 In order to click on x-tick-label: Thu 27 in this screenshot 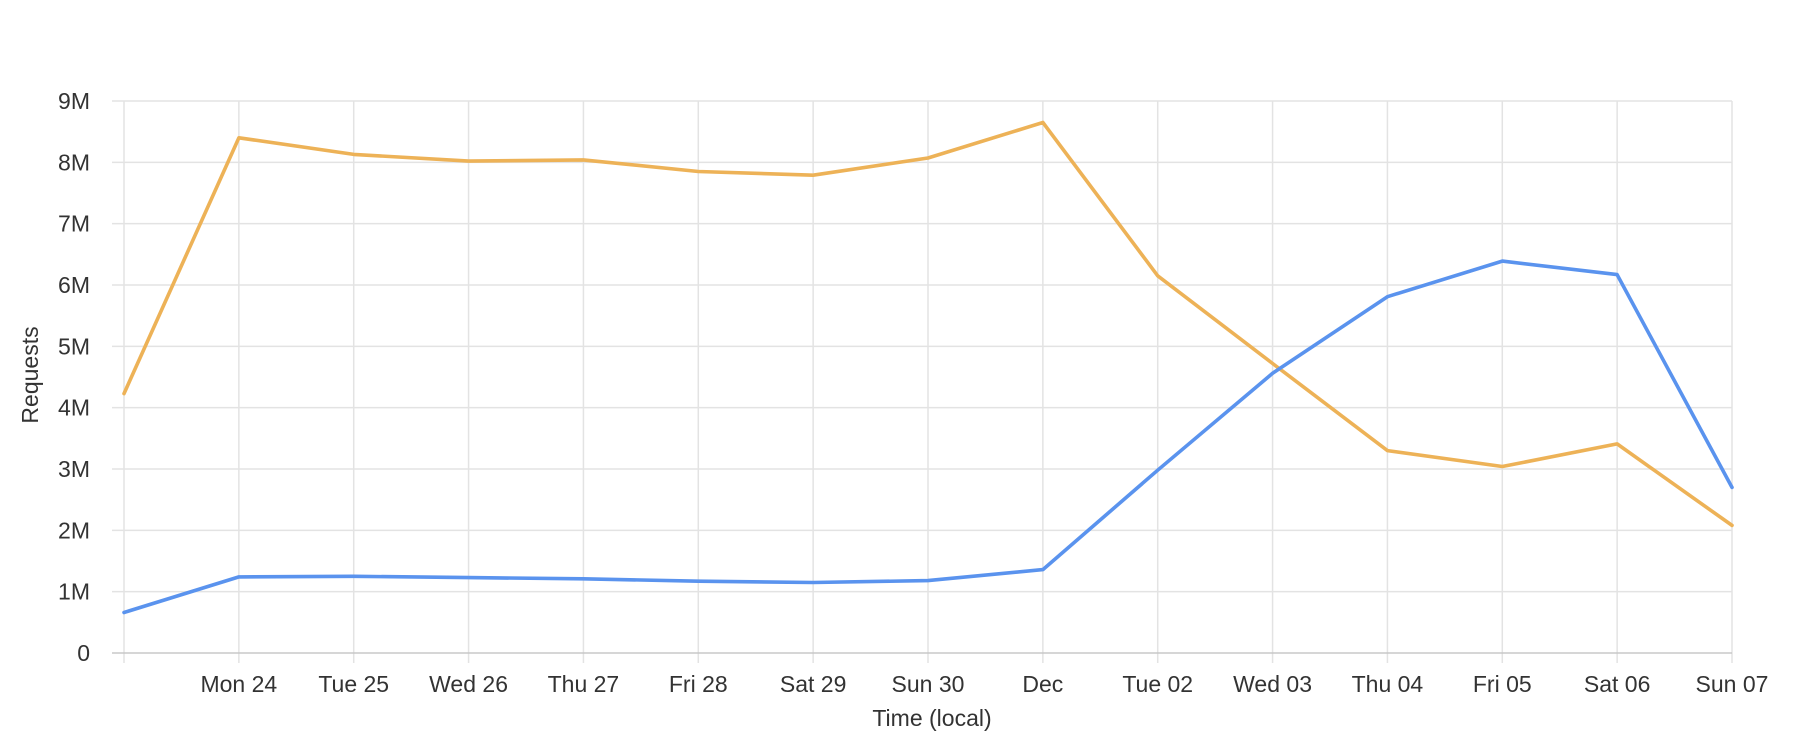, I will do `click(584, 684)`.